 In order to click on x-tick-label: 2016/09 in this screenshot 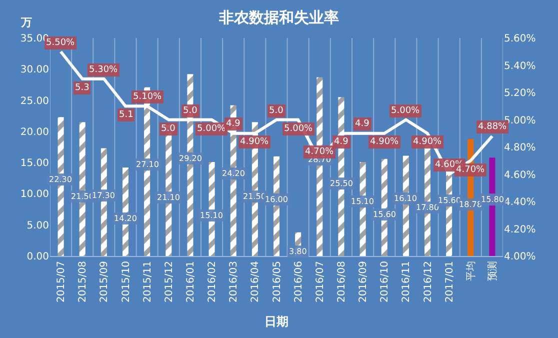, I will do `click(364, 282)`.